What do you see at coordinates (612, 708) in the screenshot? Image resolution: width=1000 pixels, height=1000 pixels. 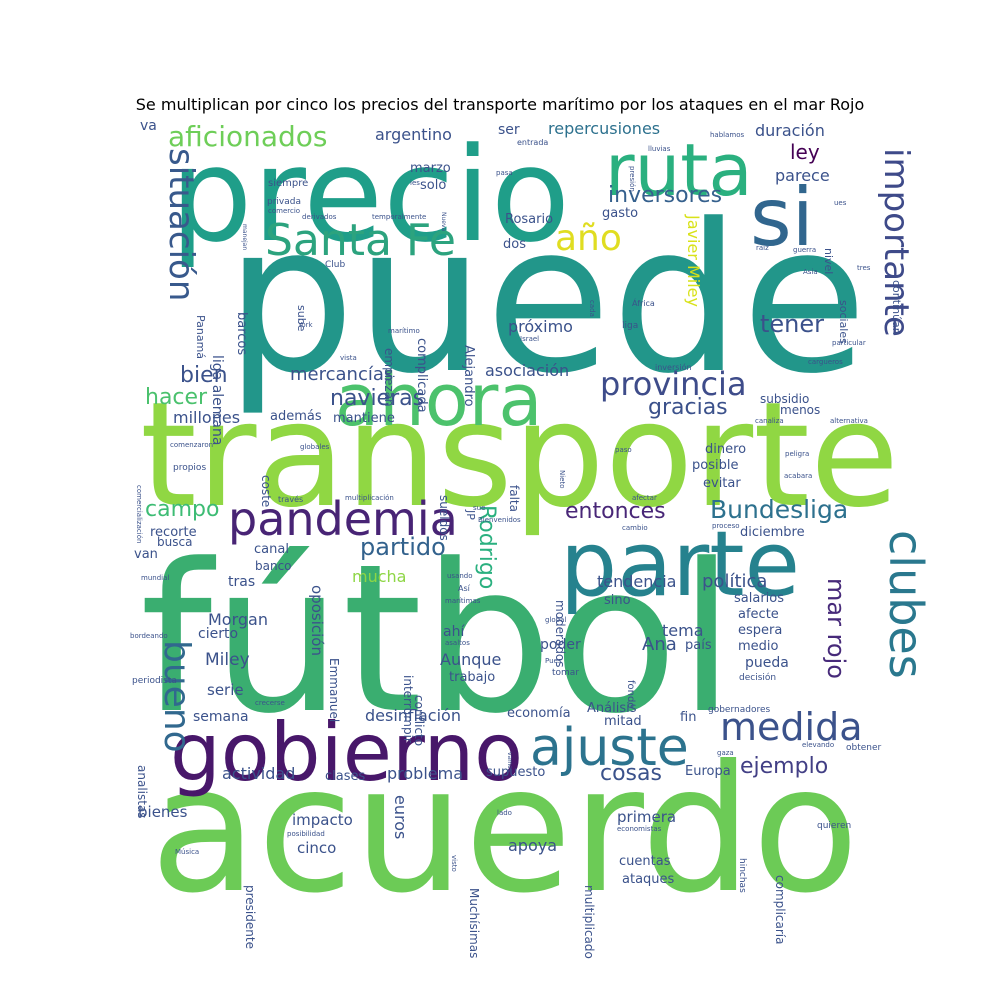 I see `word-analisis: Análisis` at bounding box center [612, 708].